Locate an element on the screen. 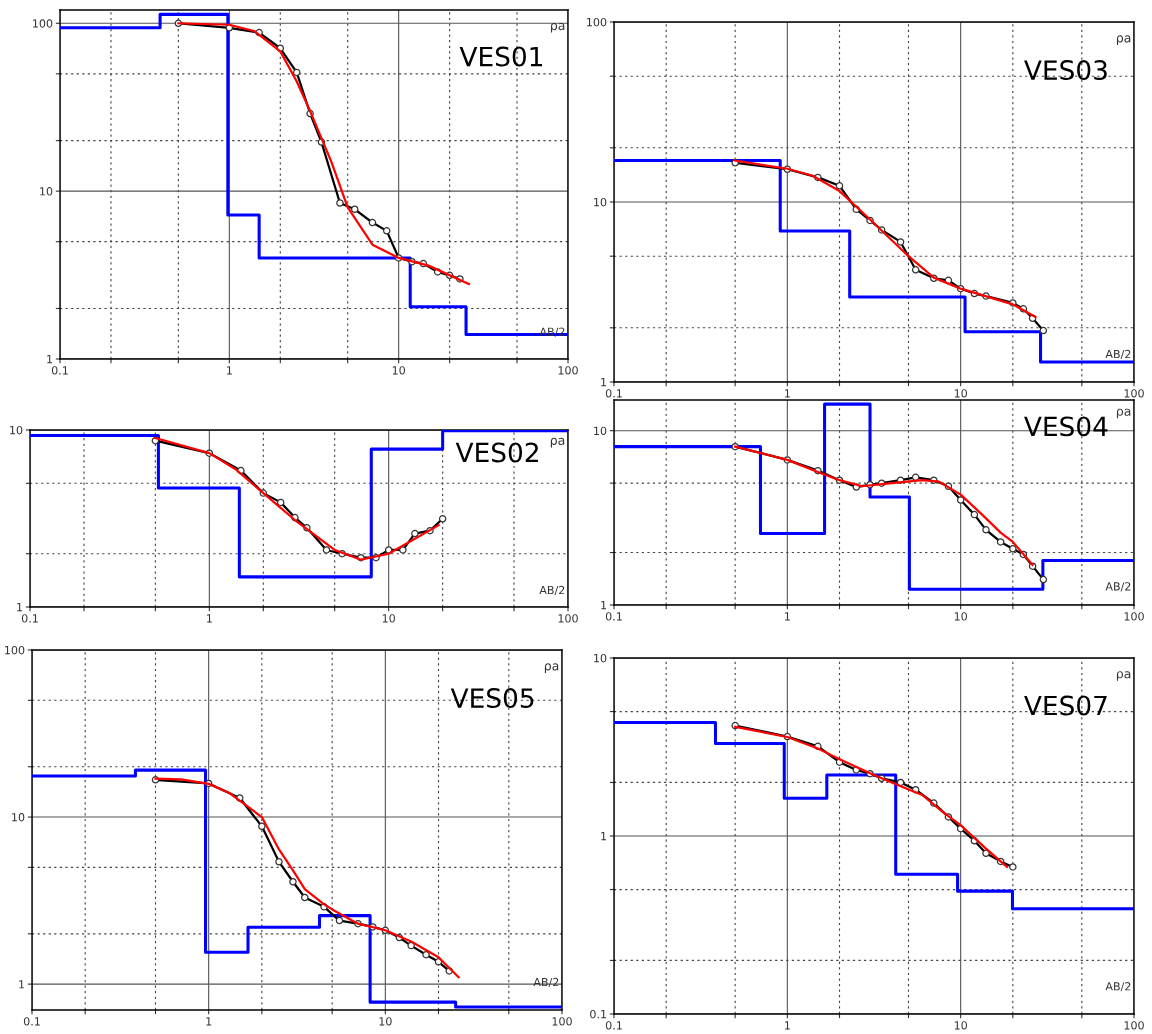 The height and width of the screenshot is (1034, 1152). text: VES07 is located at coordinates (1065, 705).